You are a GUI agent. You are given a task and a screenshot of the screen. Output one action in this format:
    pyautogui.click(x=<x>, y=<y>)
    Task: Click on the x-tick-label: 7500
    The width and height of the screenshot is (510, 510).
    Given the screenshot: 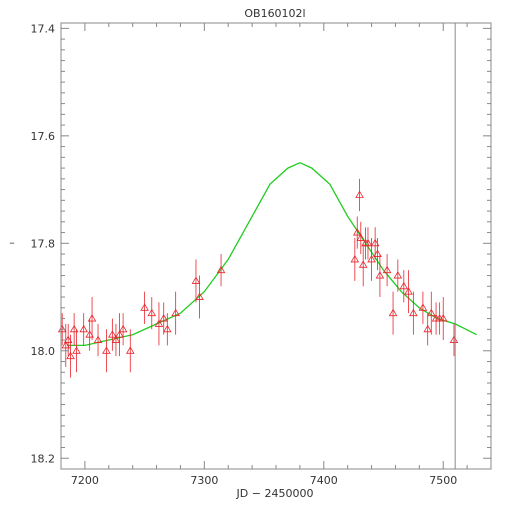 What is the action you would take?
    pyautogui.click(x=443, y=480)
    